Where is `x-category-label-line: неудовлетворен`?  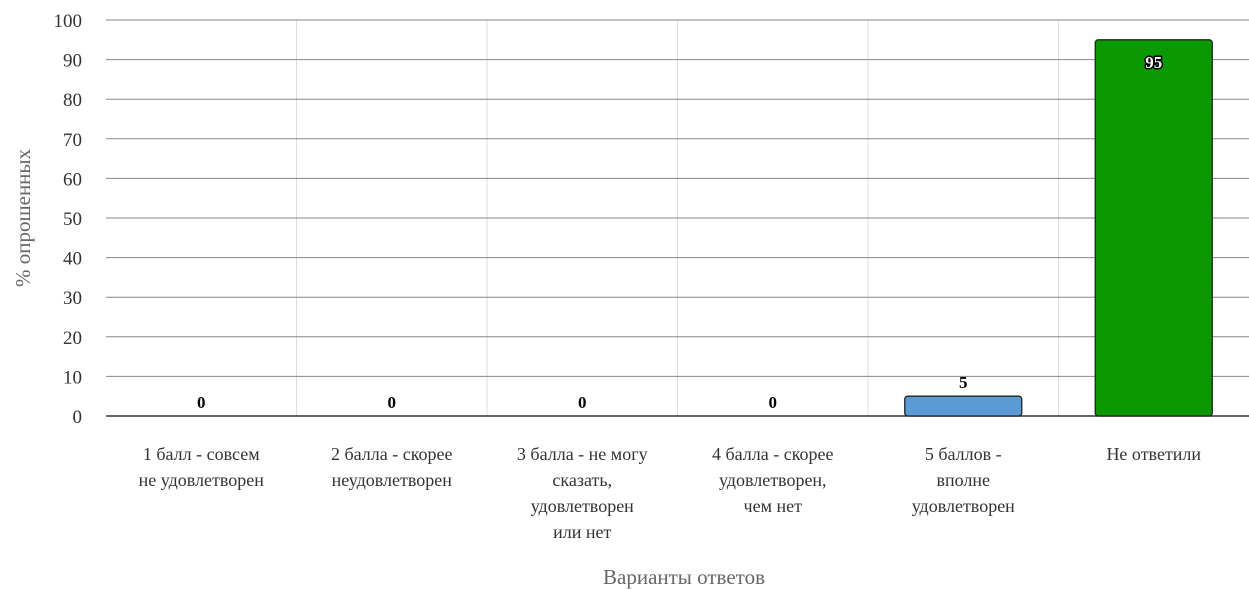
x-category-label-line: неудовлетворен is located at coordinates (392, 480).